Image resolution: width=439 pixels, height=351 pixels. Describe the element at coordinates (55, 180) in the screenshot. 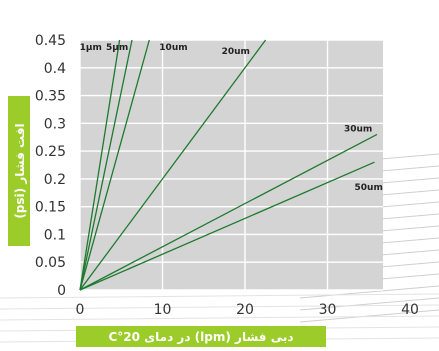

I see `y-tick-label: 0.2` at that location.